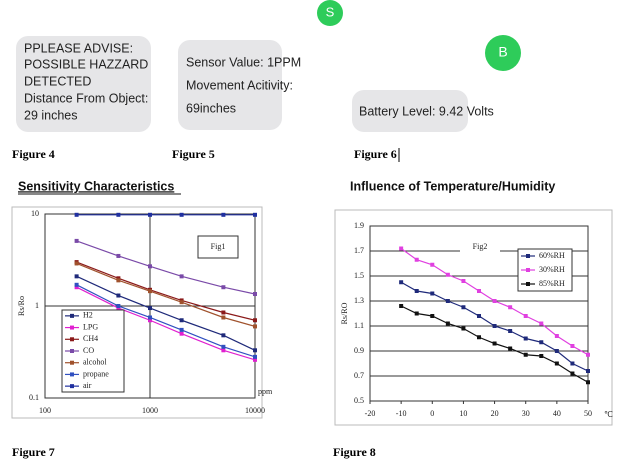  I want to click on figure-caption: Figure 4, so click(33, 154).